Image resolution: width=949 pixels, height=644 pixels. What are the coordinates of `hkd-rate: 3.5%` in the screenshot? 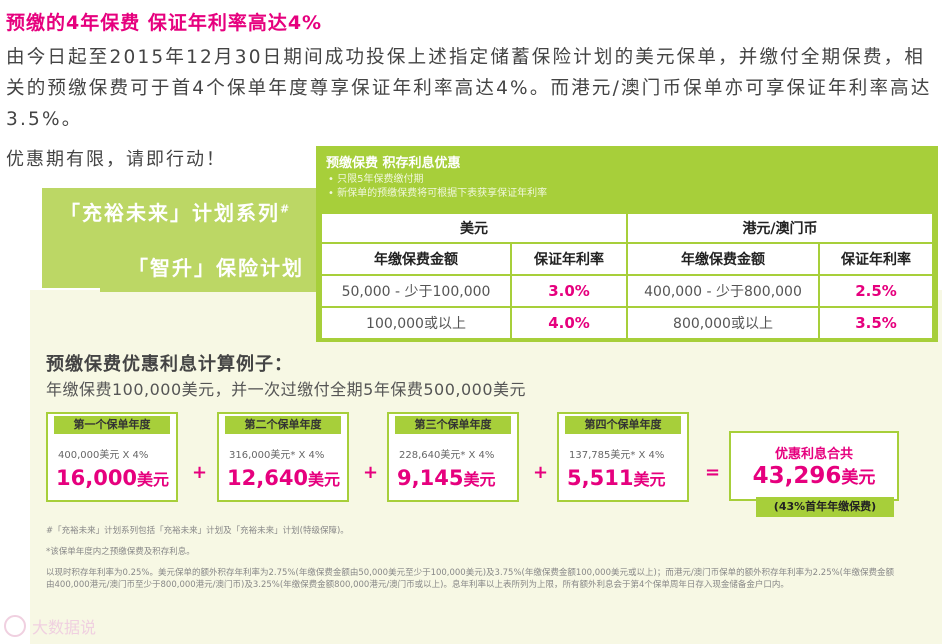 It's located at (876, 323).